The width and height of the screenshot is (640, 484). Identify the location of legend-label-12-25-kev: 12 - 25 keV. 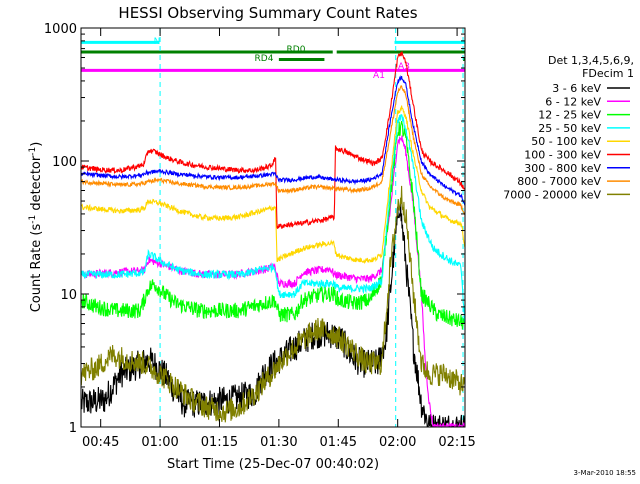
(569, 115).